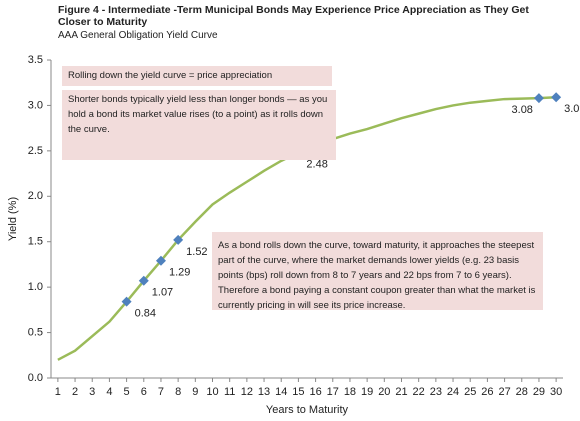  I want to click on x-tick-label: 21, so click(401, 392).